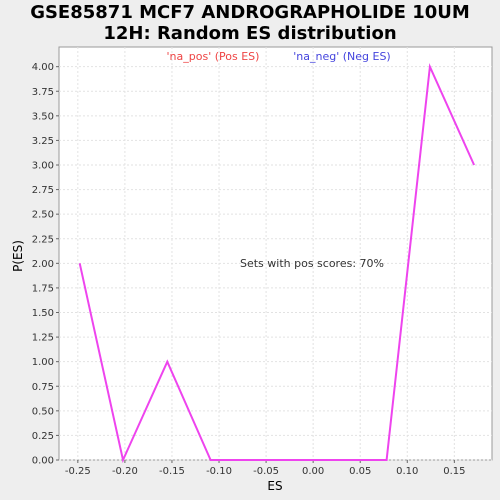  What do you see at coordinates (360, 471) in the screenshot?
I see `x-tick-label: 0.05` at bounding box center [360, 471].